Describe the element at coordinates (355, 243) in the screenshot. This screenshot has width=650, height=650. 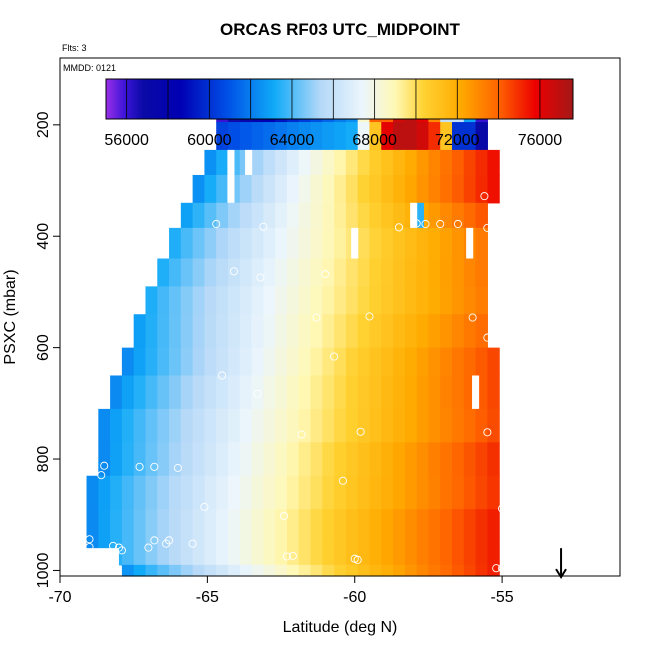
I see `heatmap-gap` at that location.